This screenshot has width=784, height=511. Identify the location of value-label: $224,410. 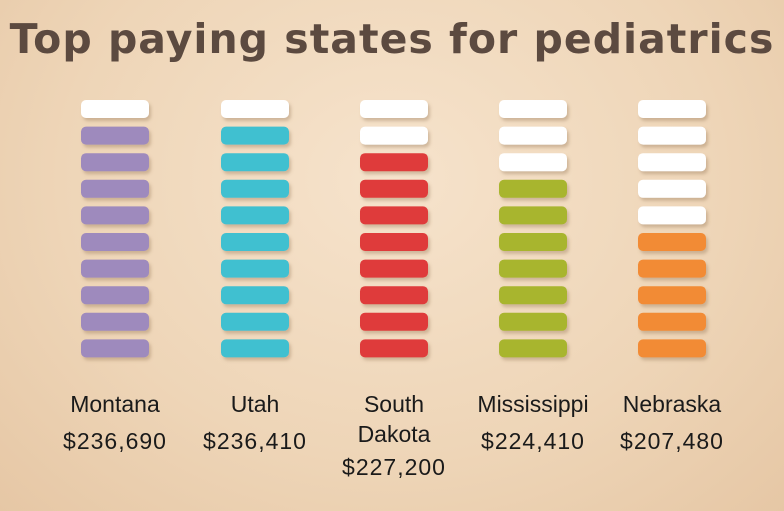
(533, 441).